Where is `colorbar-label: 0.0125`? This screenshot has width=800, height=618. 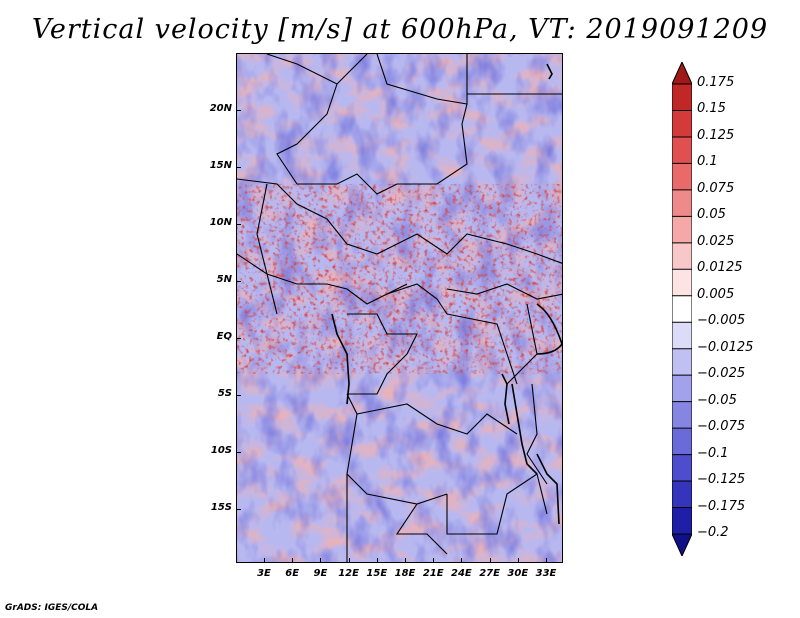 colorbar-label: 0.0125 is located at coordinates (720, 268).